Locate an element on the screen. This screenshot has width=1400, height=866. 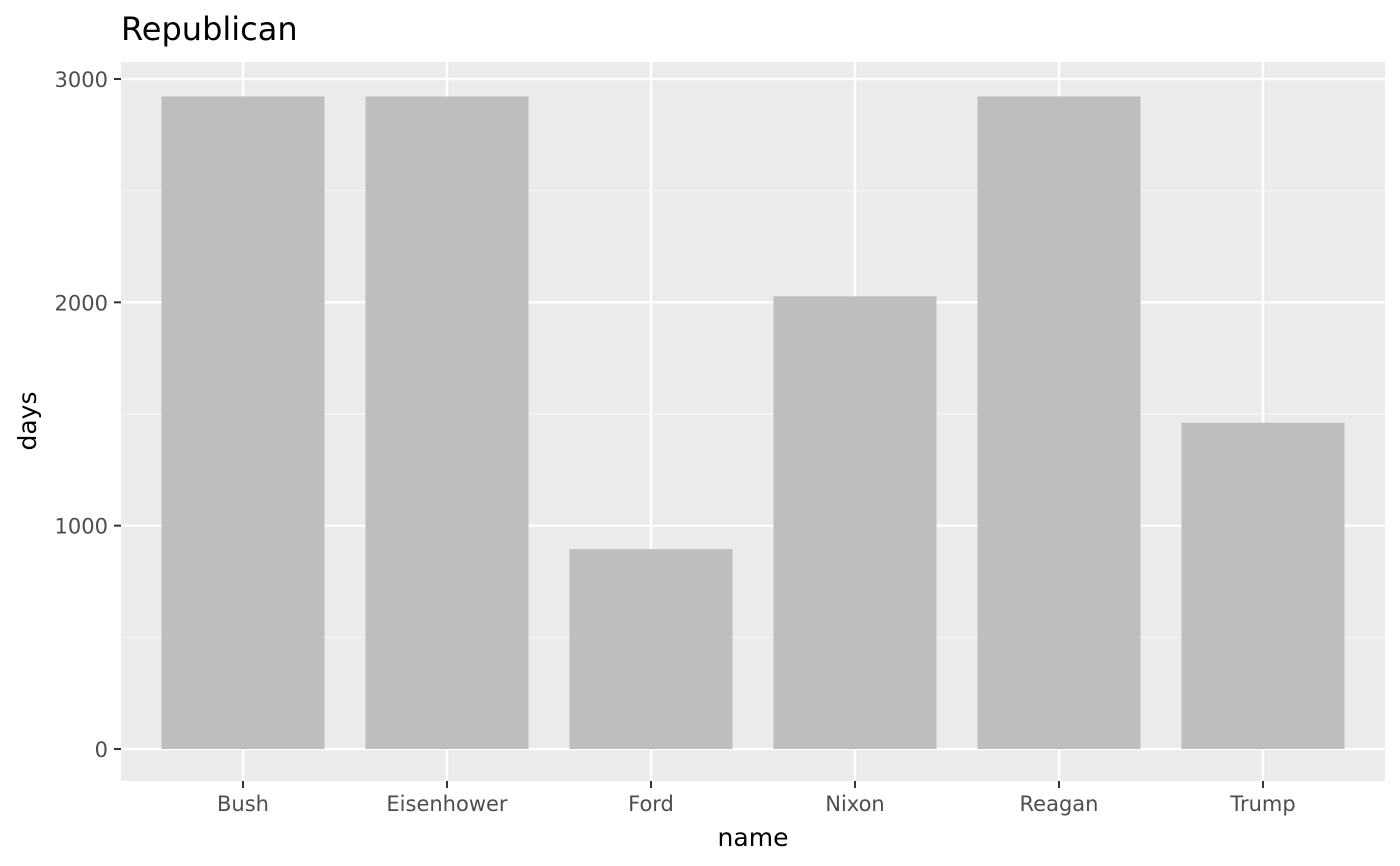
x-tick-label: Eisenhower is located at coordinates (447, 804).